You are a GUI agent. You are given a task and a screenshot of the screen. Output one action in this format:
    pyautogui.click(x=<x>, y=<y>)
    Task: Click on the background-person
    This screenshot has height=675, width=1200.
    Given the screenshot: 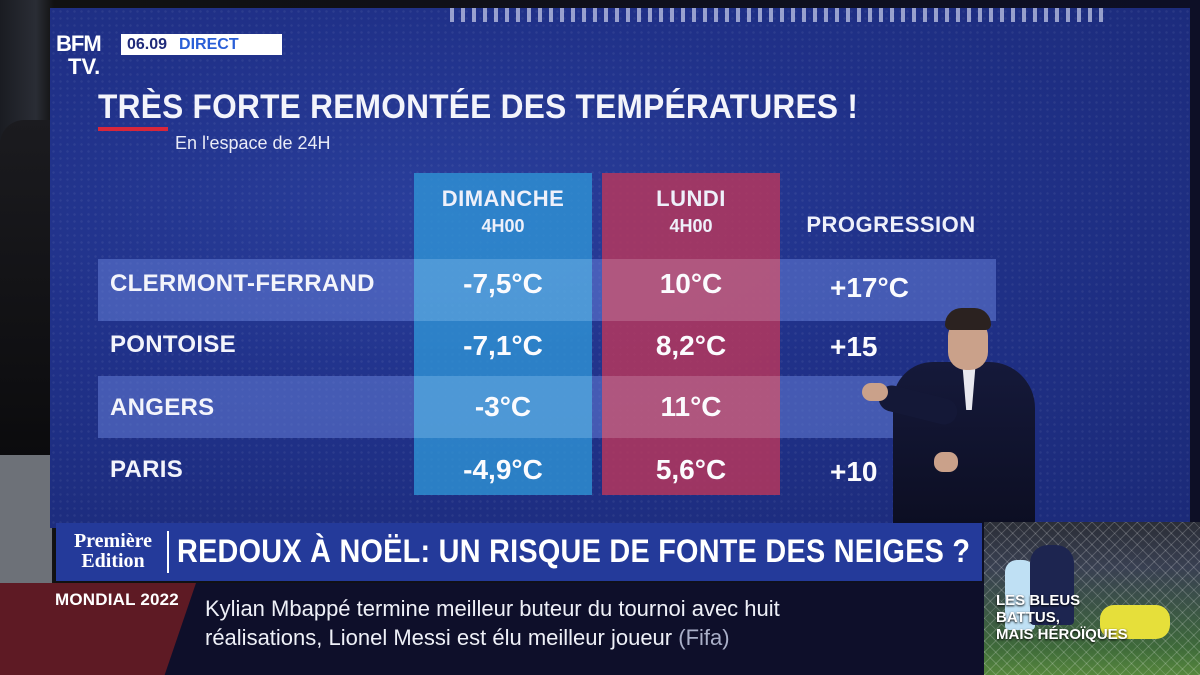 What is the action you would take?
    pyautogui.click(x=26, y=320)
    